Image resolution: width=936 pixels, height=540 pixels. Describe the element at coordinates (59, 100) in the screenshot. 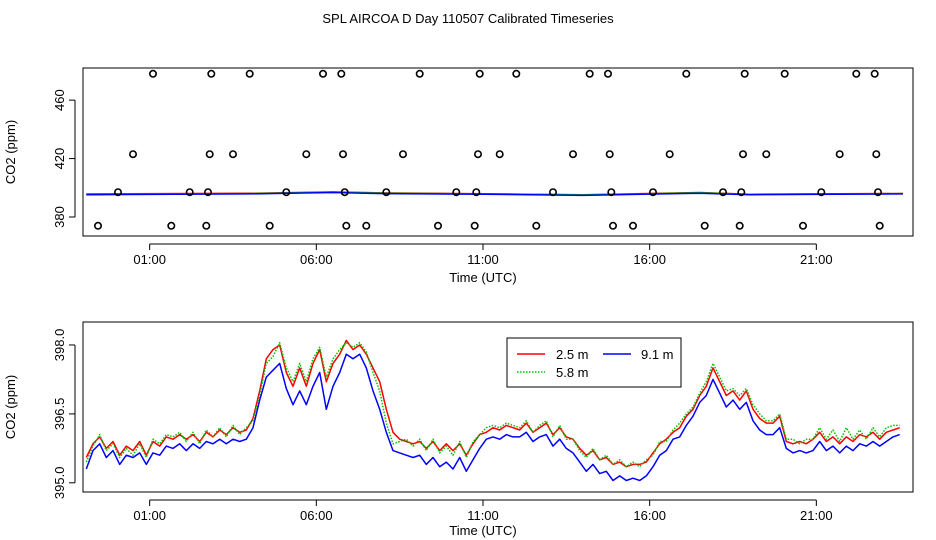

I see `top-y-tick-label: 460` at that location.